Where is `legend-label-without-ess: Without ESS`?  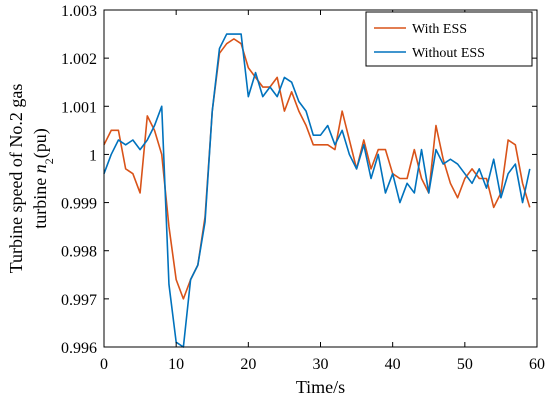 legend-label-without-ess: Without ESS is located at coordinates (448, 53).